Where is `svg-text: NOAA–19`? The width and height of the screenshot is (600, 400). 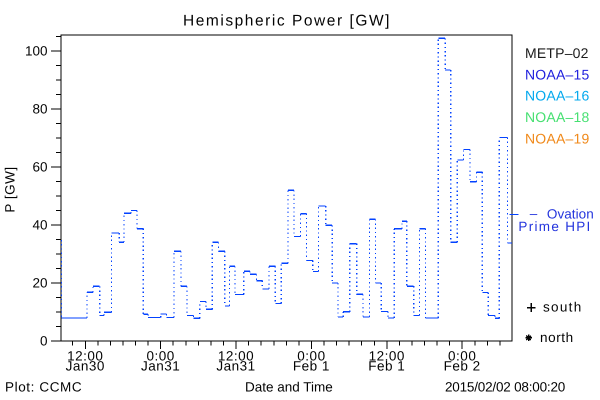 svg-text: NOAA–19 is located at coordinates (557, 138).